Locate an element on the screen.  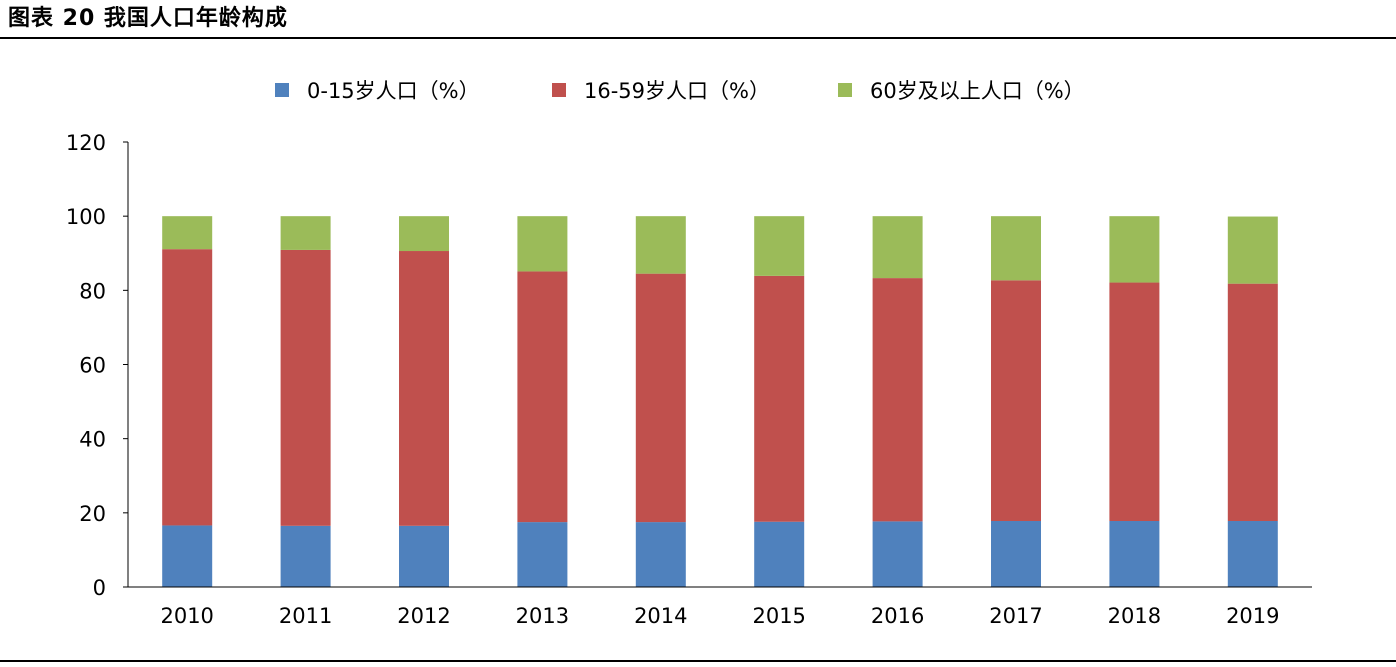
bar-segment-series-1-2016 is located at coordinates (897, 400).